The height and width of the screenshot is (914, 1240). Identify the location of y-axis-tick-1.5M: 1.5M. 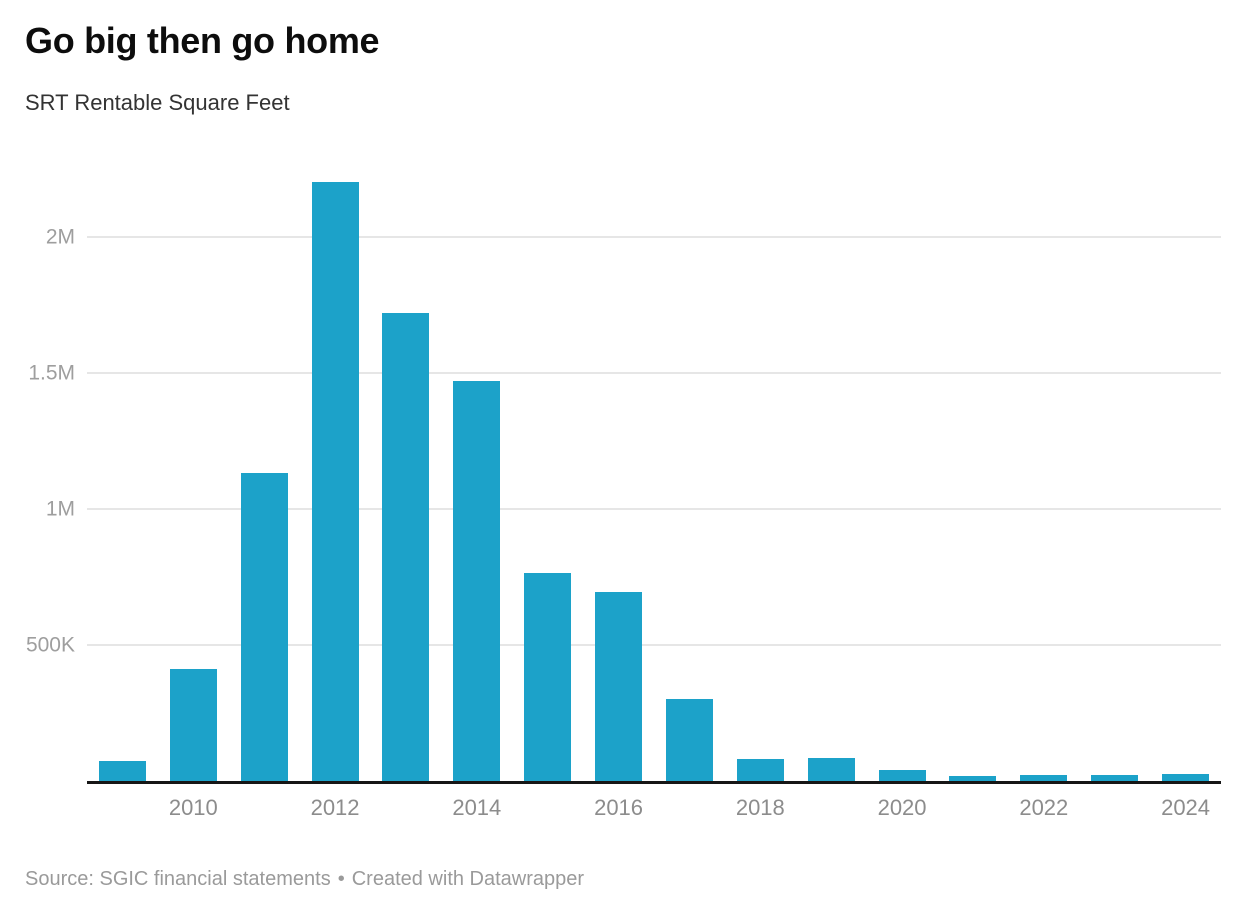
(51, 373).